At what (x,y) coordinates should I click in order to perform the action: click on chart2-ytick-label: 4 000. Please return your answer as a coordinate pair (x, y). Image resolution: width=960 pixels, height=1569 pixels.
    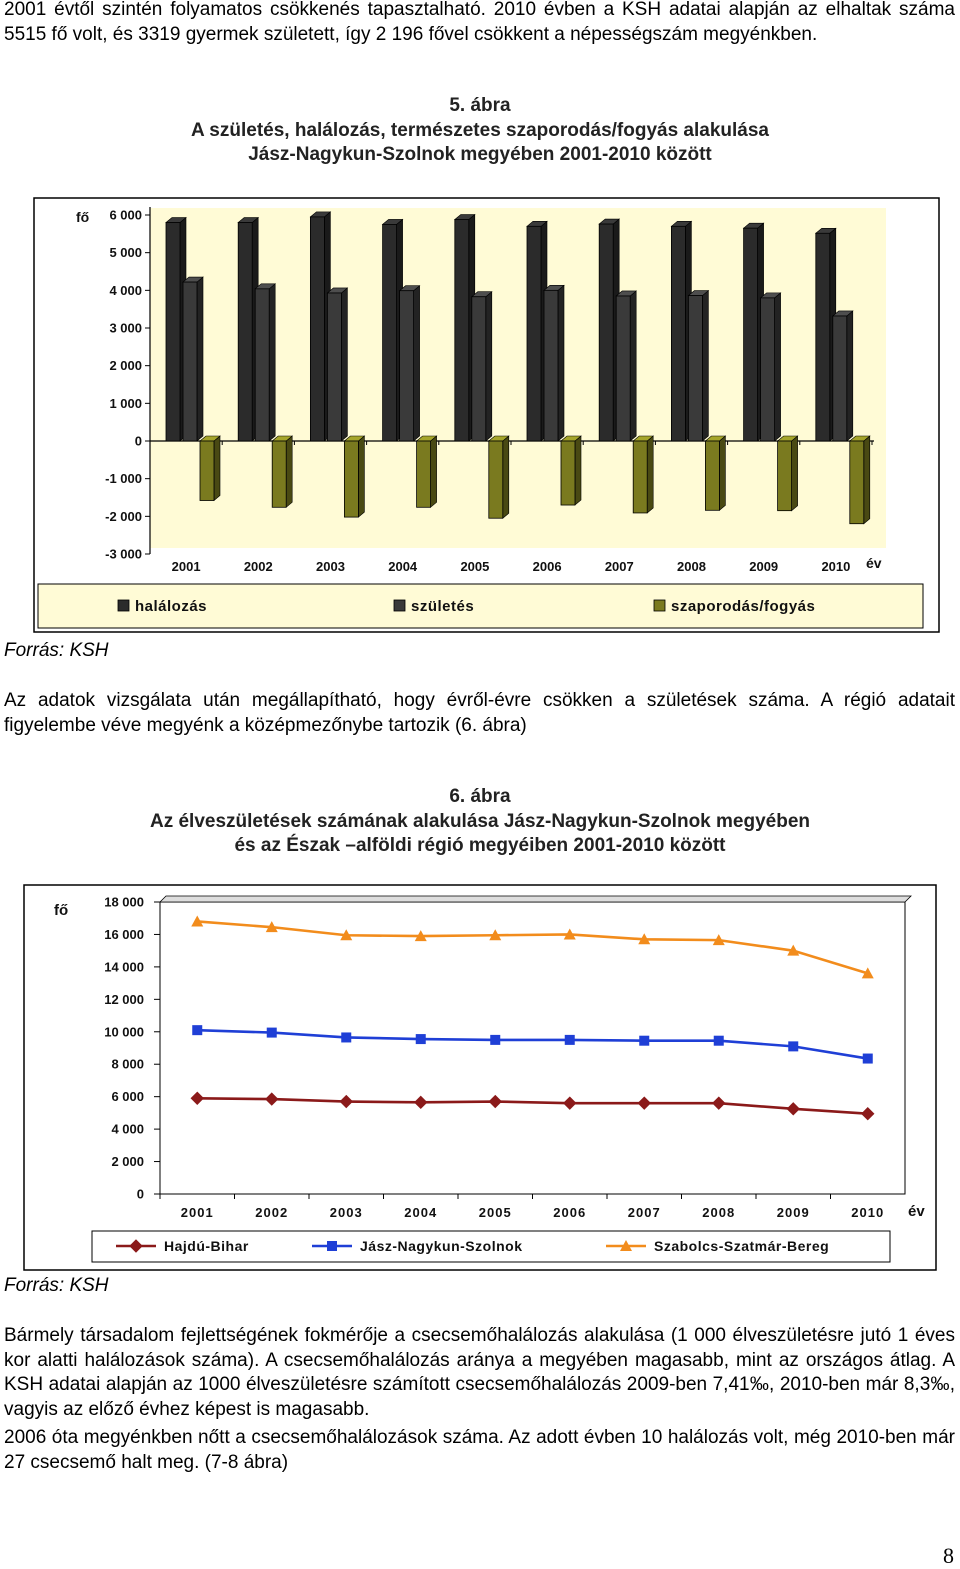
    Looking at the image, I should click on (127, 1129).